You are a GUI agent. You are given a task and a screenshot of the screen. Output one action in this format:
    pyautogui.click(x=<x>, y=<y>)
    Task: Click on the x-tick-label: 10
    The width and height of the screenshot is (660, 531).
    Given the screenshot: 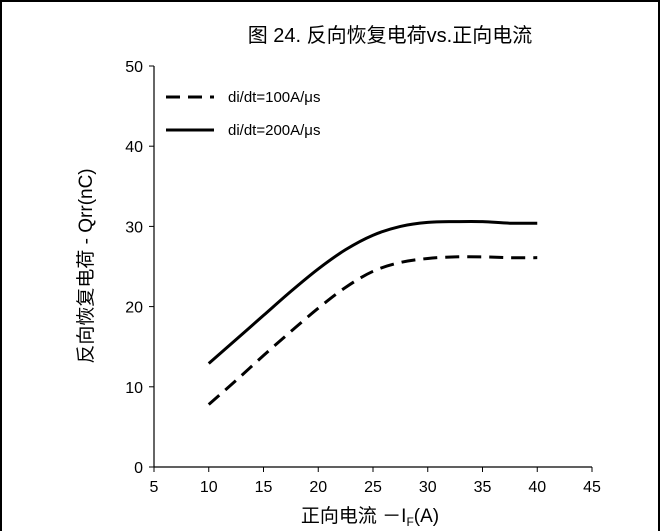 What is the action you would take?
    pyautogui.click(x=209, y=487)
    